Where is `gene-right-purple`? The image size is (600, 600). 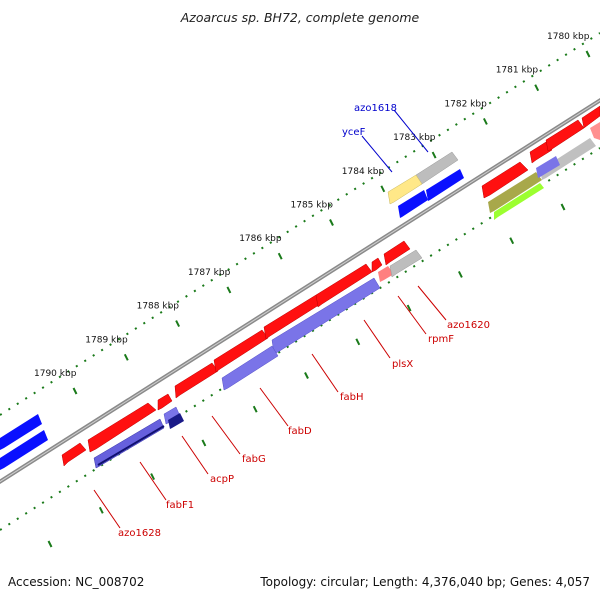
gene-right-purple is located at coordinates (548, 167).